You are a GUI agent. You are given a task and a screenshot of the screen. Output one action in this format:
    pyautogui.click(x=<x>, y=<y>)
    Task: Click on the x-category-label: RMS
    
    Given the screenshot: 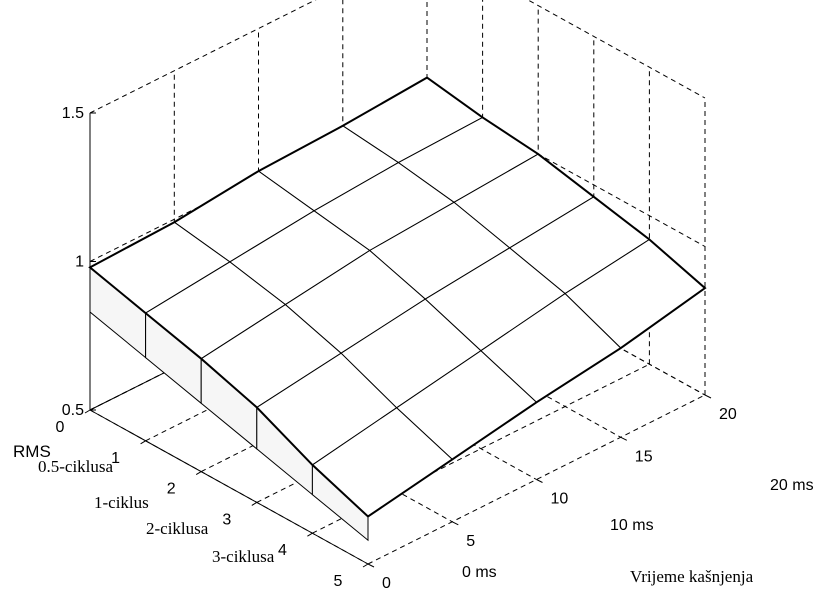 What is the action you would take?
    pyautogui.click(x=32, y=451)
    